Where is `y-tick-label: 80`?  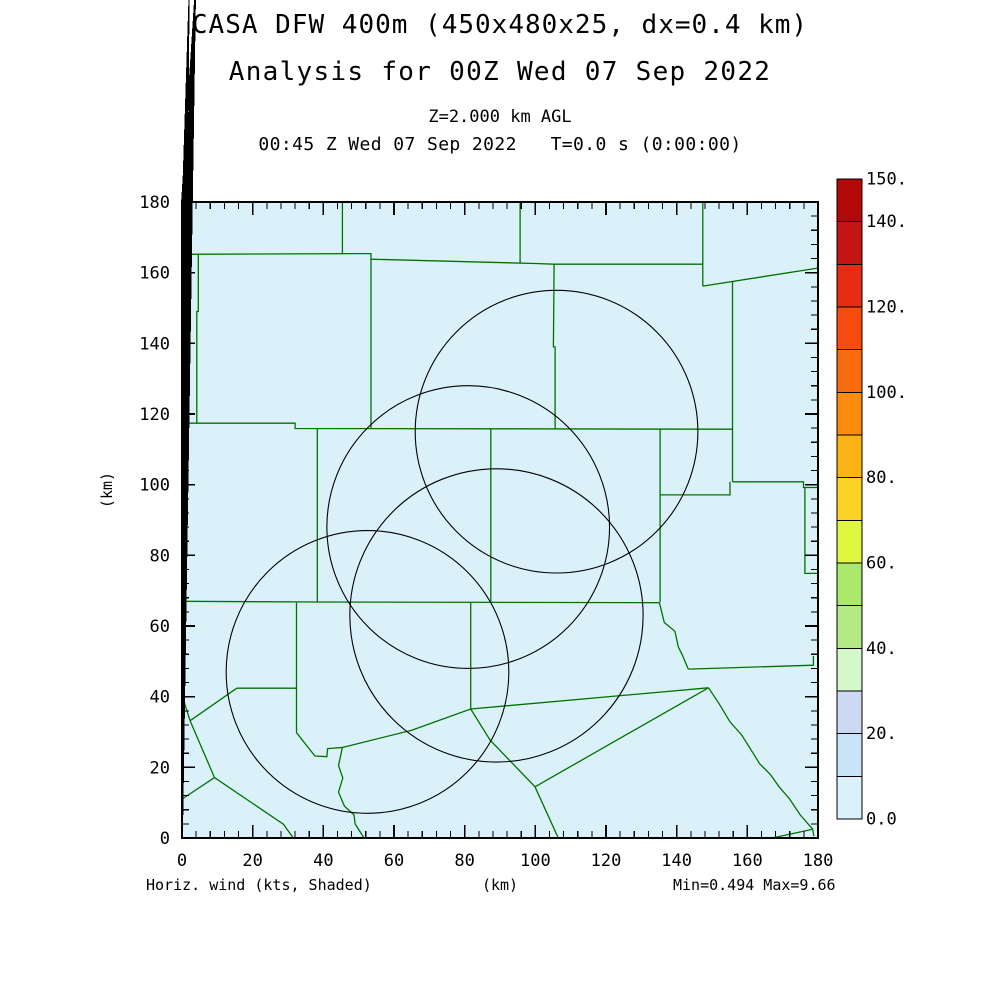
y-tick-label: 80 is located at coordinates (160, 556).